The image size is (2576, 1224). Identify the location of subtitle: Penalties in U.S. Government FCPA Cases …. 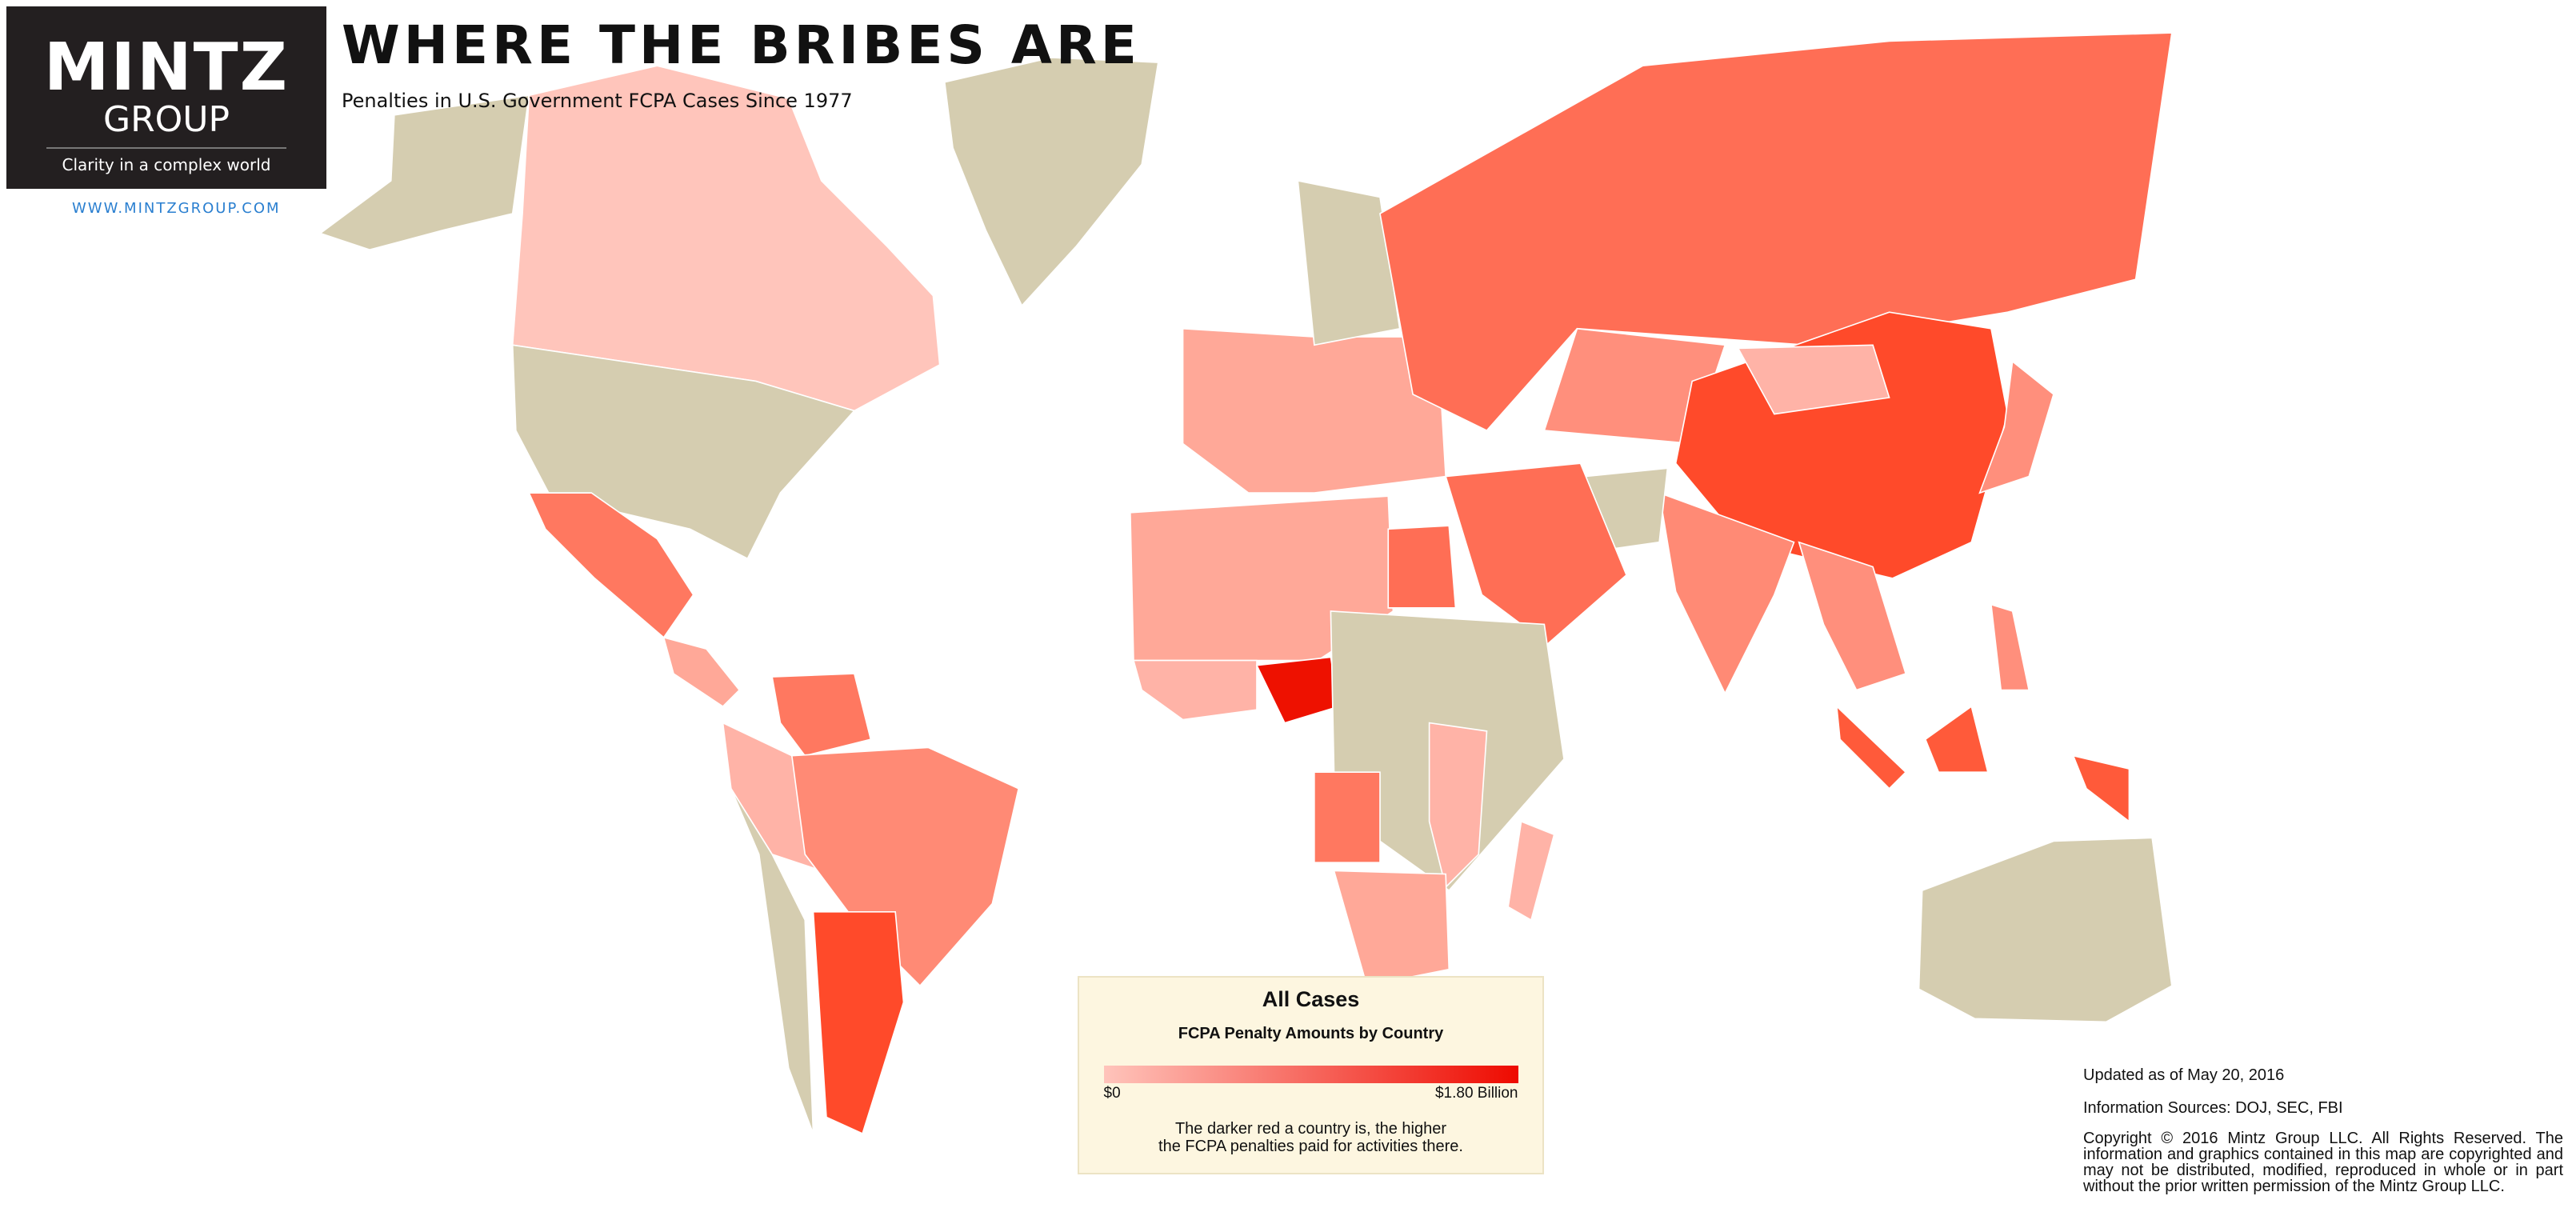
(597, 101).